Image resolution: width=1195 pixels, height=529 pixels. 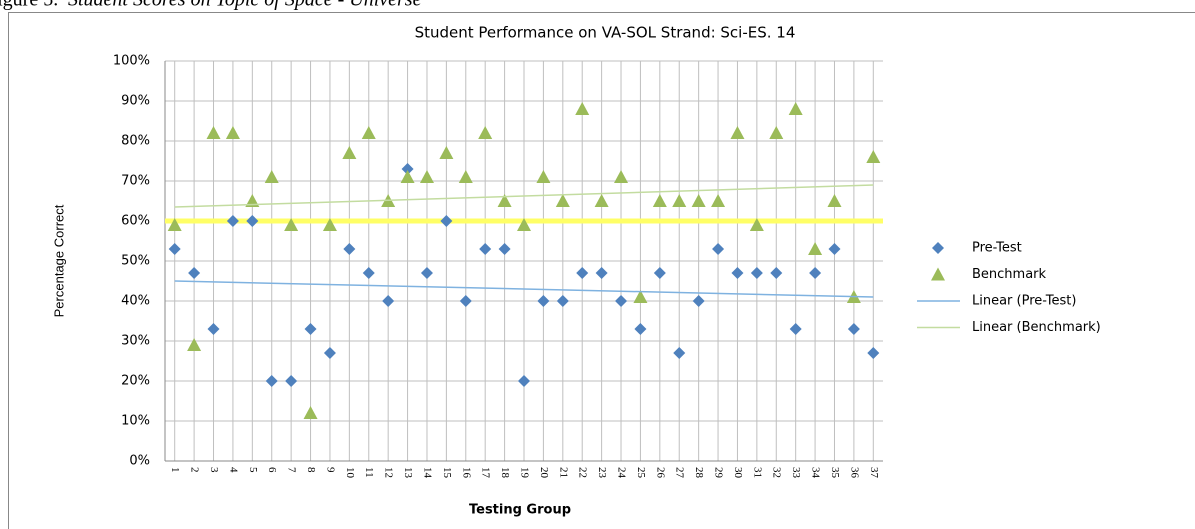 I want to click on x-tick-label: 6, so click(x=272, y=470).